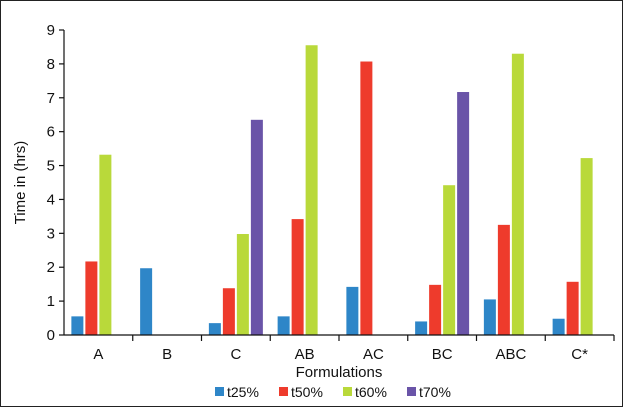 Image resolution: width=623 pixels, height=408 pixels. What do you see at coordinates (51, 64) in the screenshot?
I see `y-tick-label: 8` at bounding box center [51, 64].